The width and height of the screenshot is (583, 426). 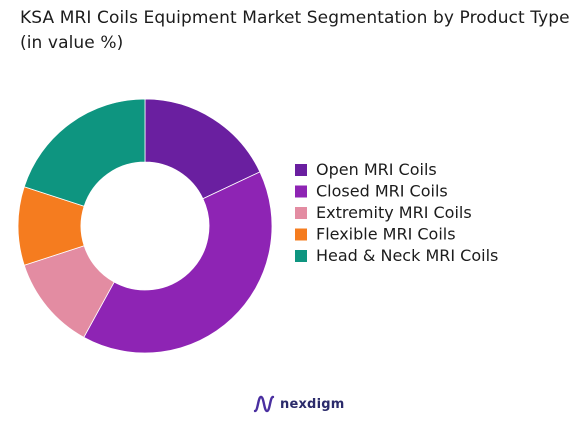 What do you see at coordinates (301, 256) in the screenshot?
I see `legend-swatch-head-neck-mri-coils` at bounding box center [301, 256].